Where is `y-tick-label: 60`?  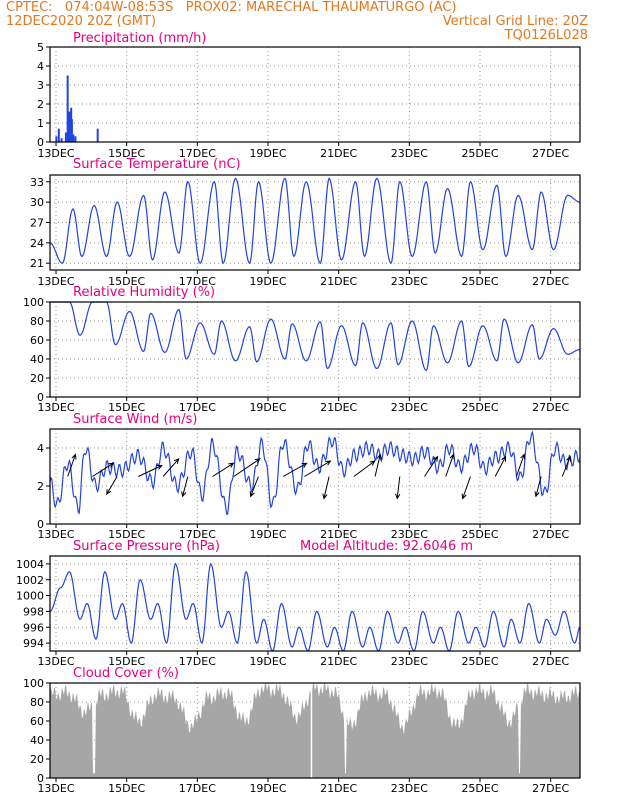
y-tick-label: 60 is located at coordinates (37, 721).